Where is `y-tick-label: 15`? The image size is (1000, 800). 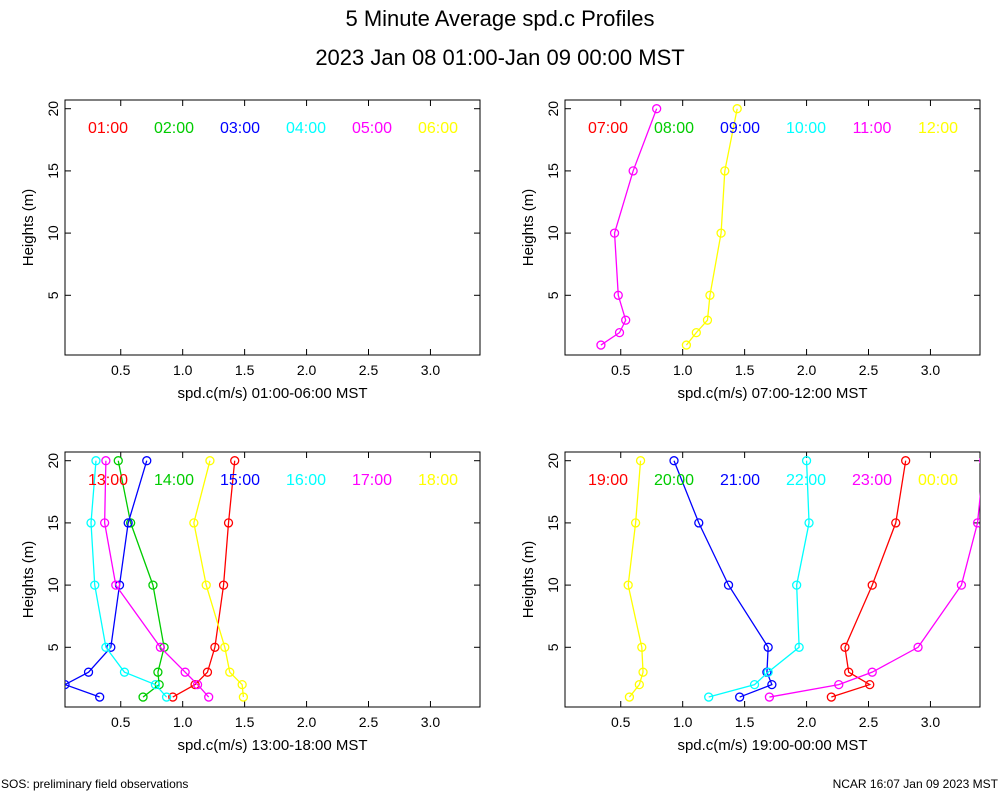
y-tick-label: 15 is located at coordinates (553, 523).